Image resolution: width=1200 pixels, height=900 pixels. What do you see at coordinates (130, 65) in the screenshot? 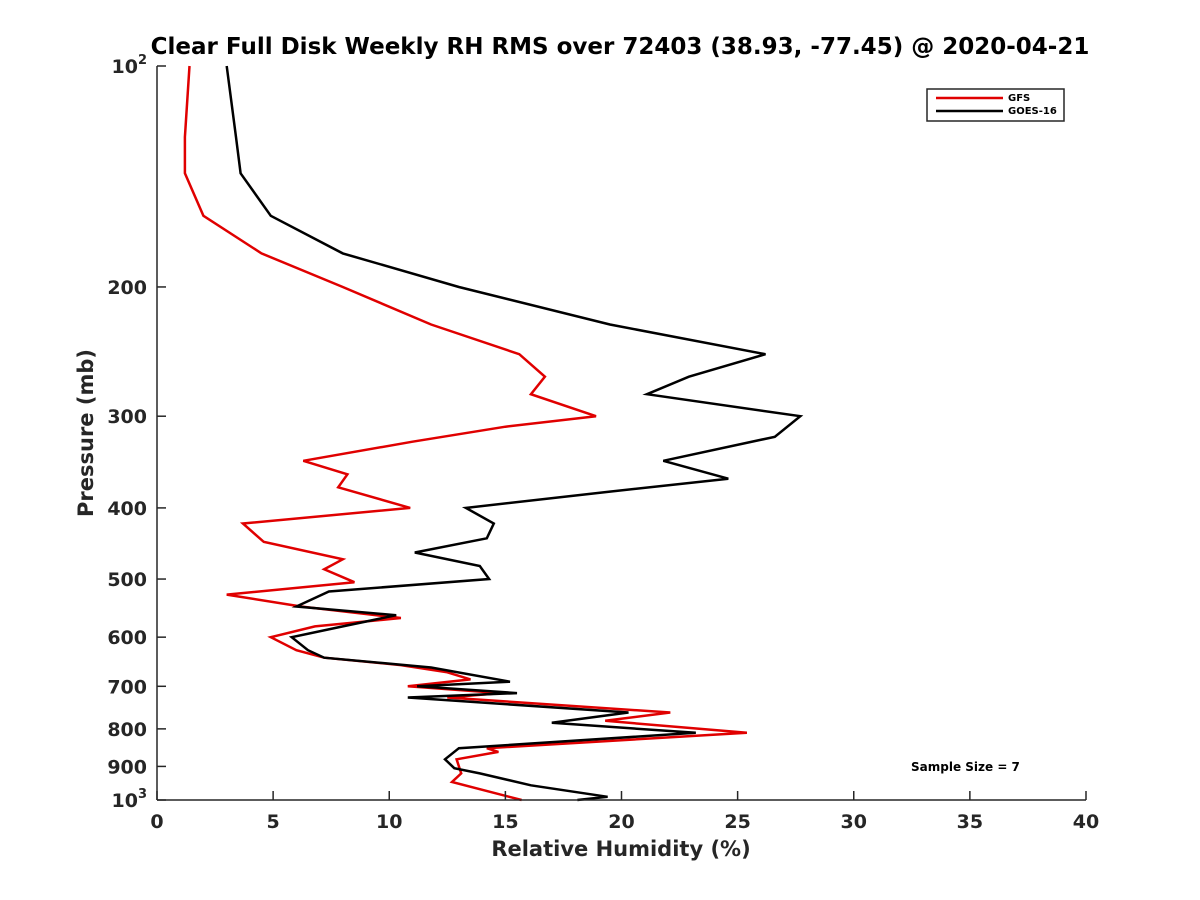
I see `y-tick-label: 10²` at bounding box center [130, 65].